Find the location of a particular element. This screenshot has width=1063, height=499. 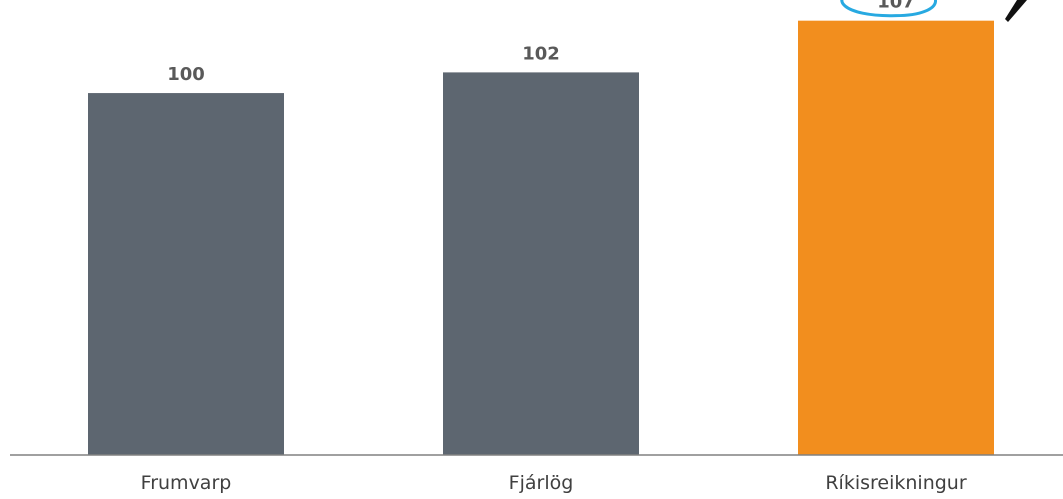

category-label-1: Fjárlög is located at coordinates (541, 483).